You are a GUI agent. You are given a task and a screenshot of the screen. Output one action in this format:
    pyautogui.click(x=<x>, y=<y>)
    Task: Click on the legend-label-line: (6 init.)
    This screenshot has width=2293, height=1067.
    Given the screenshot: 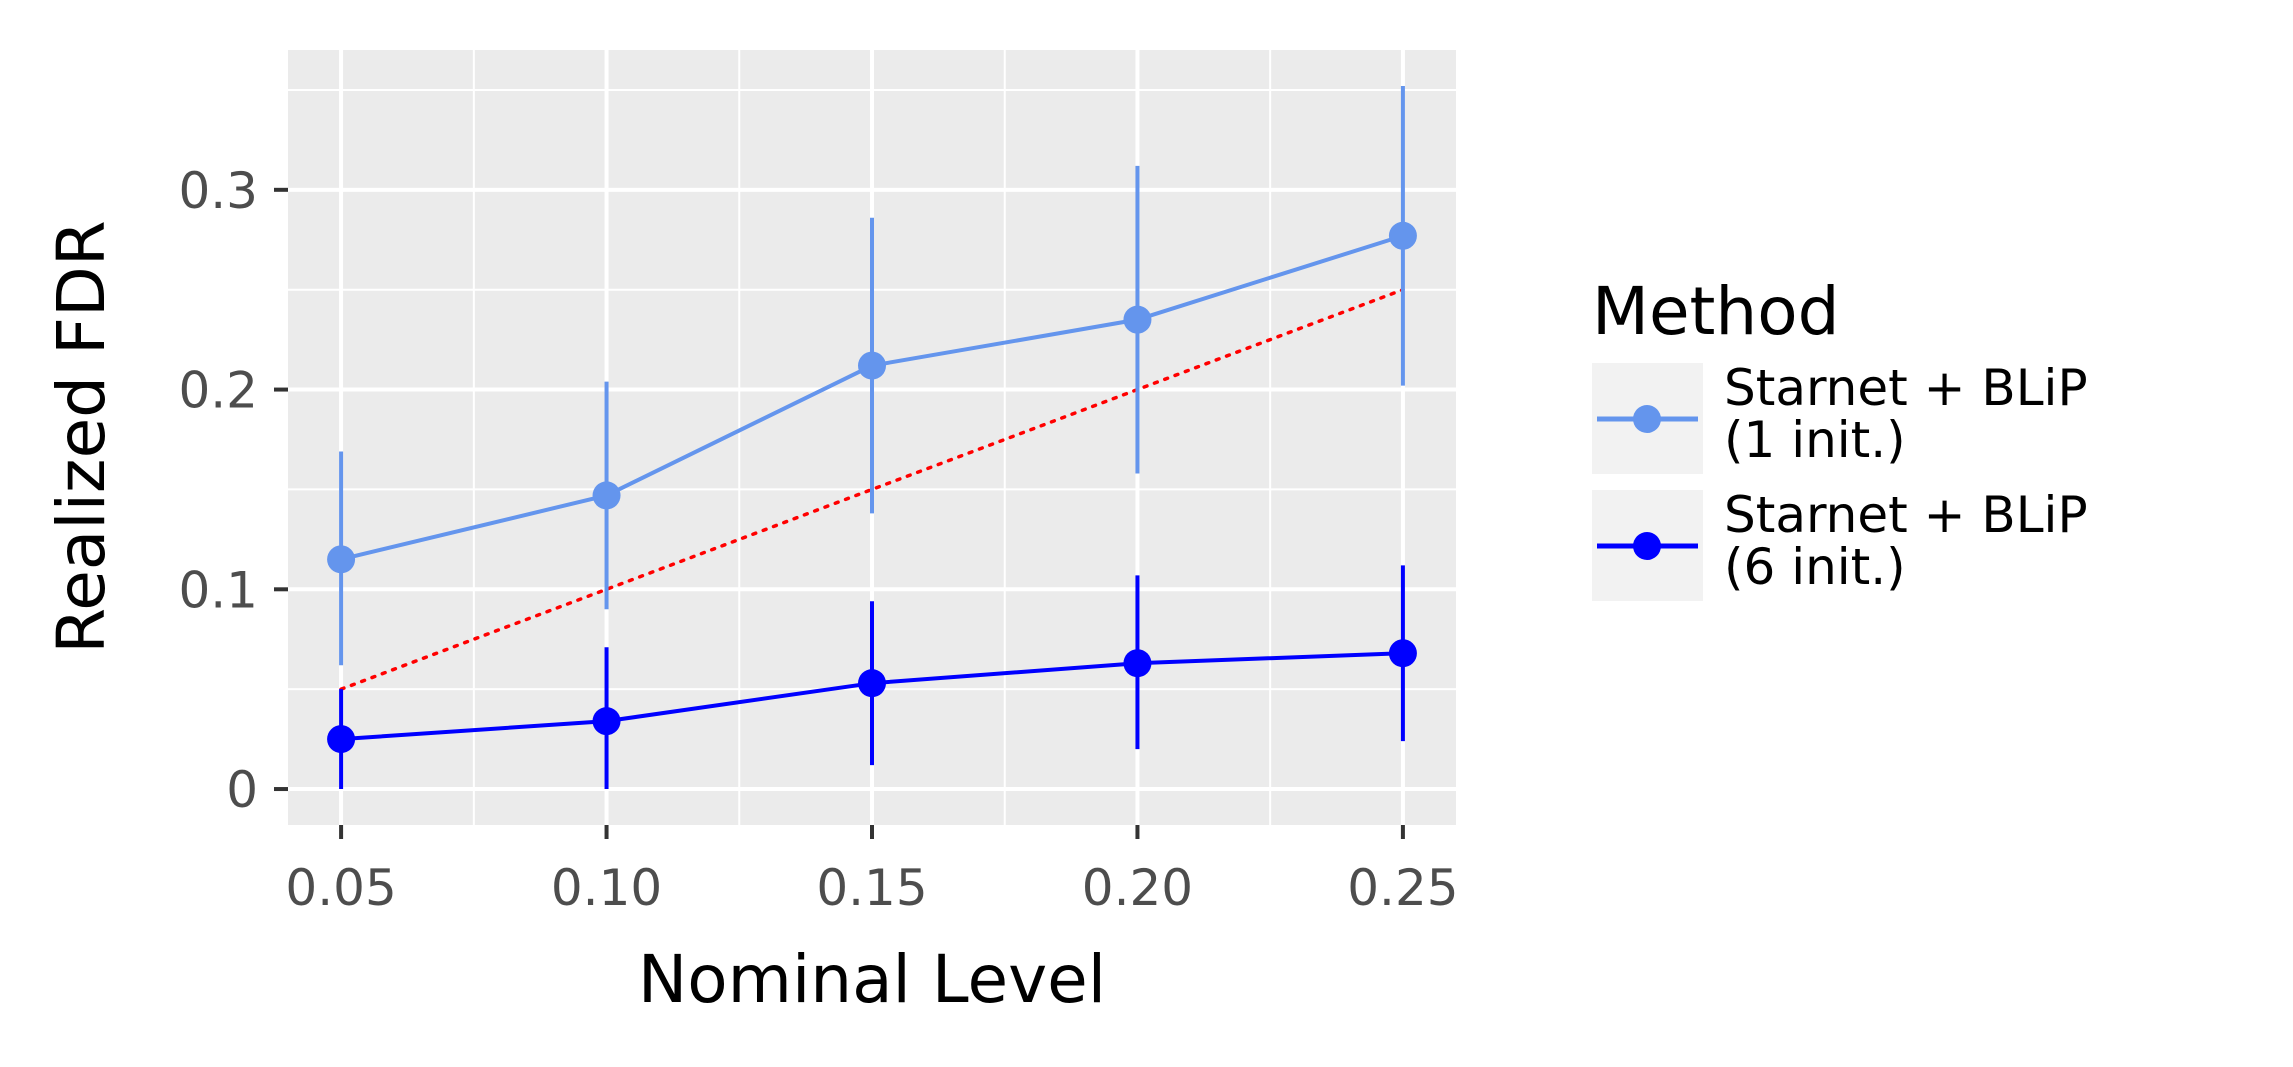 What is the action you would take?
    pyautogui.click(x=1815, y=567)
    